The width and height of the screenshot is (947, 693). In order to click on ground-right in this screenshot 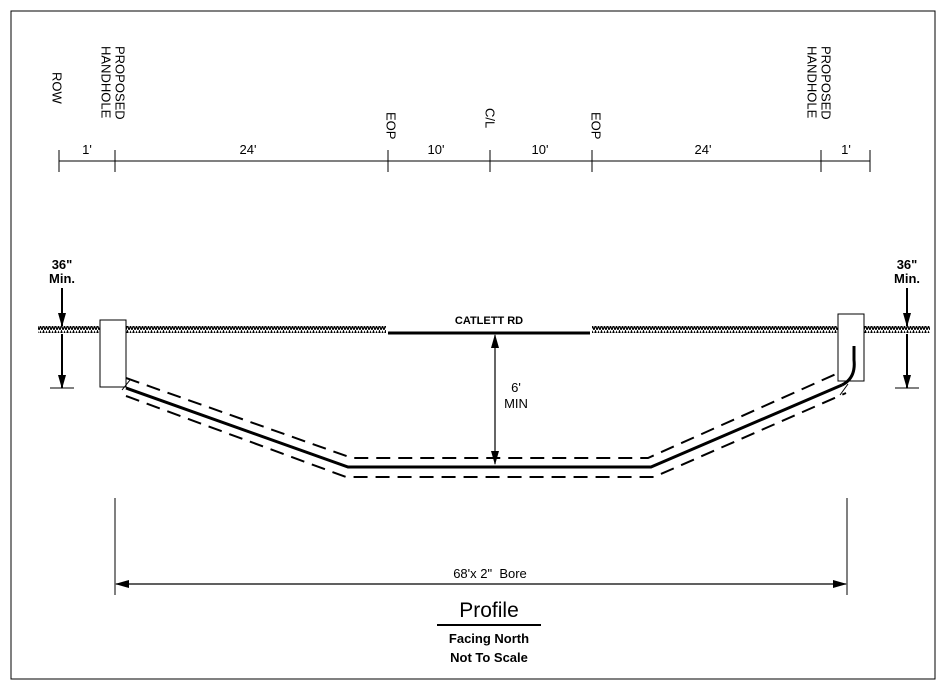, I will do `click(761, 329)`.